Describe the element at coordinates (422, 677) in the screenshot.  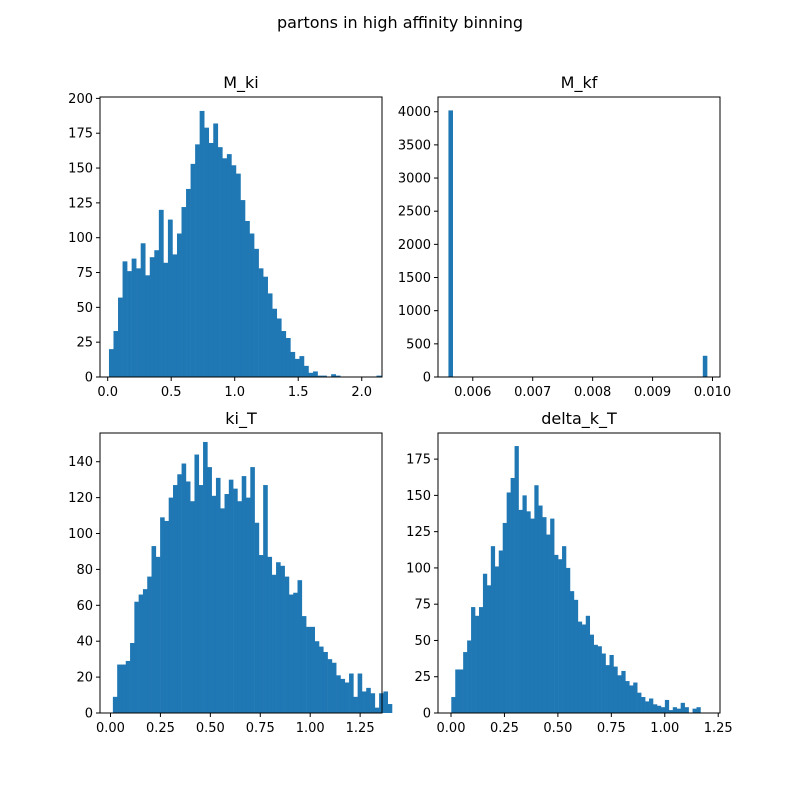
I see `y-tick-label: 25` at that location.